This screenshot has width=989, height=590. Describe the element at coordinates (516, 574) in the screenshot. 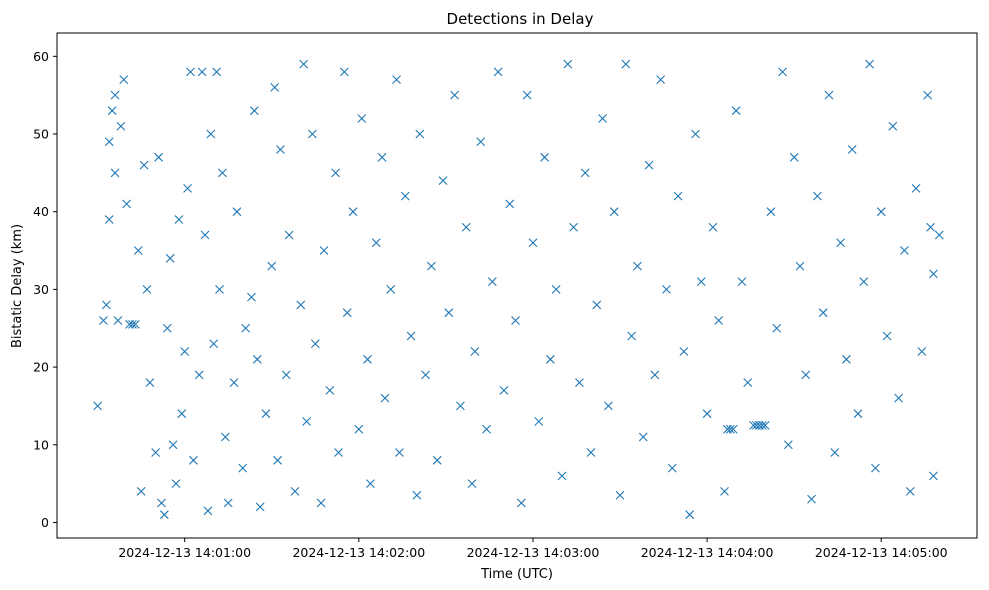

I see `x-axis-label: Time (UTC)` at that location.